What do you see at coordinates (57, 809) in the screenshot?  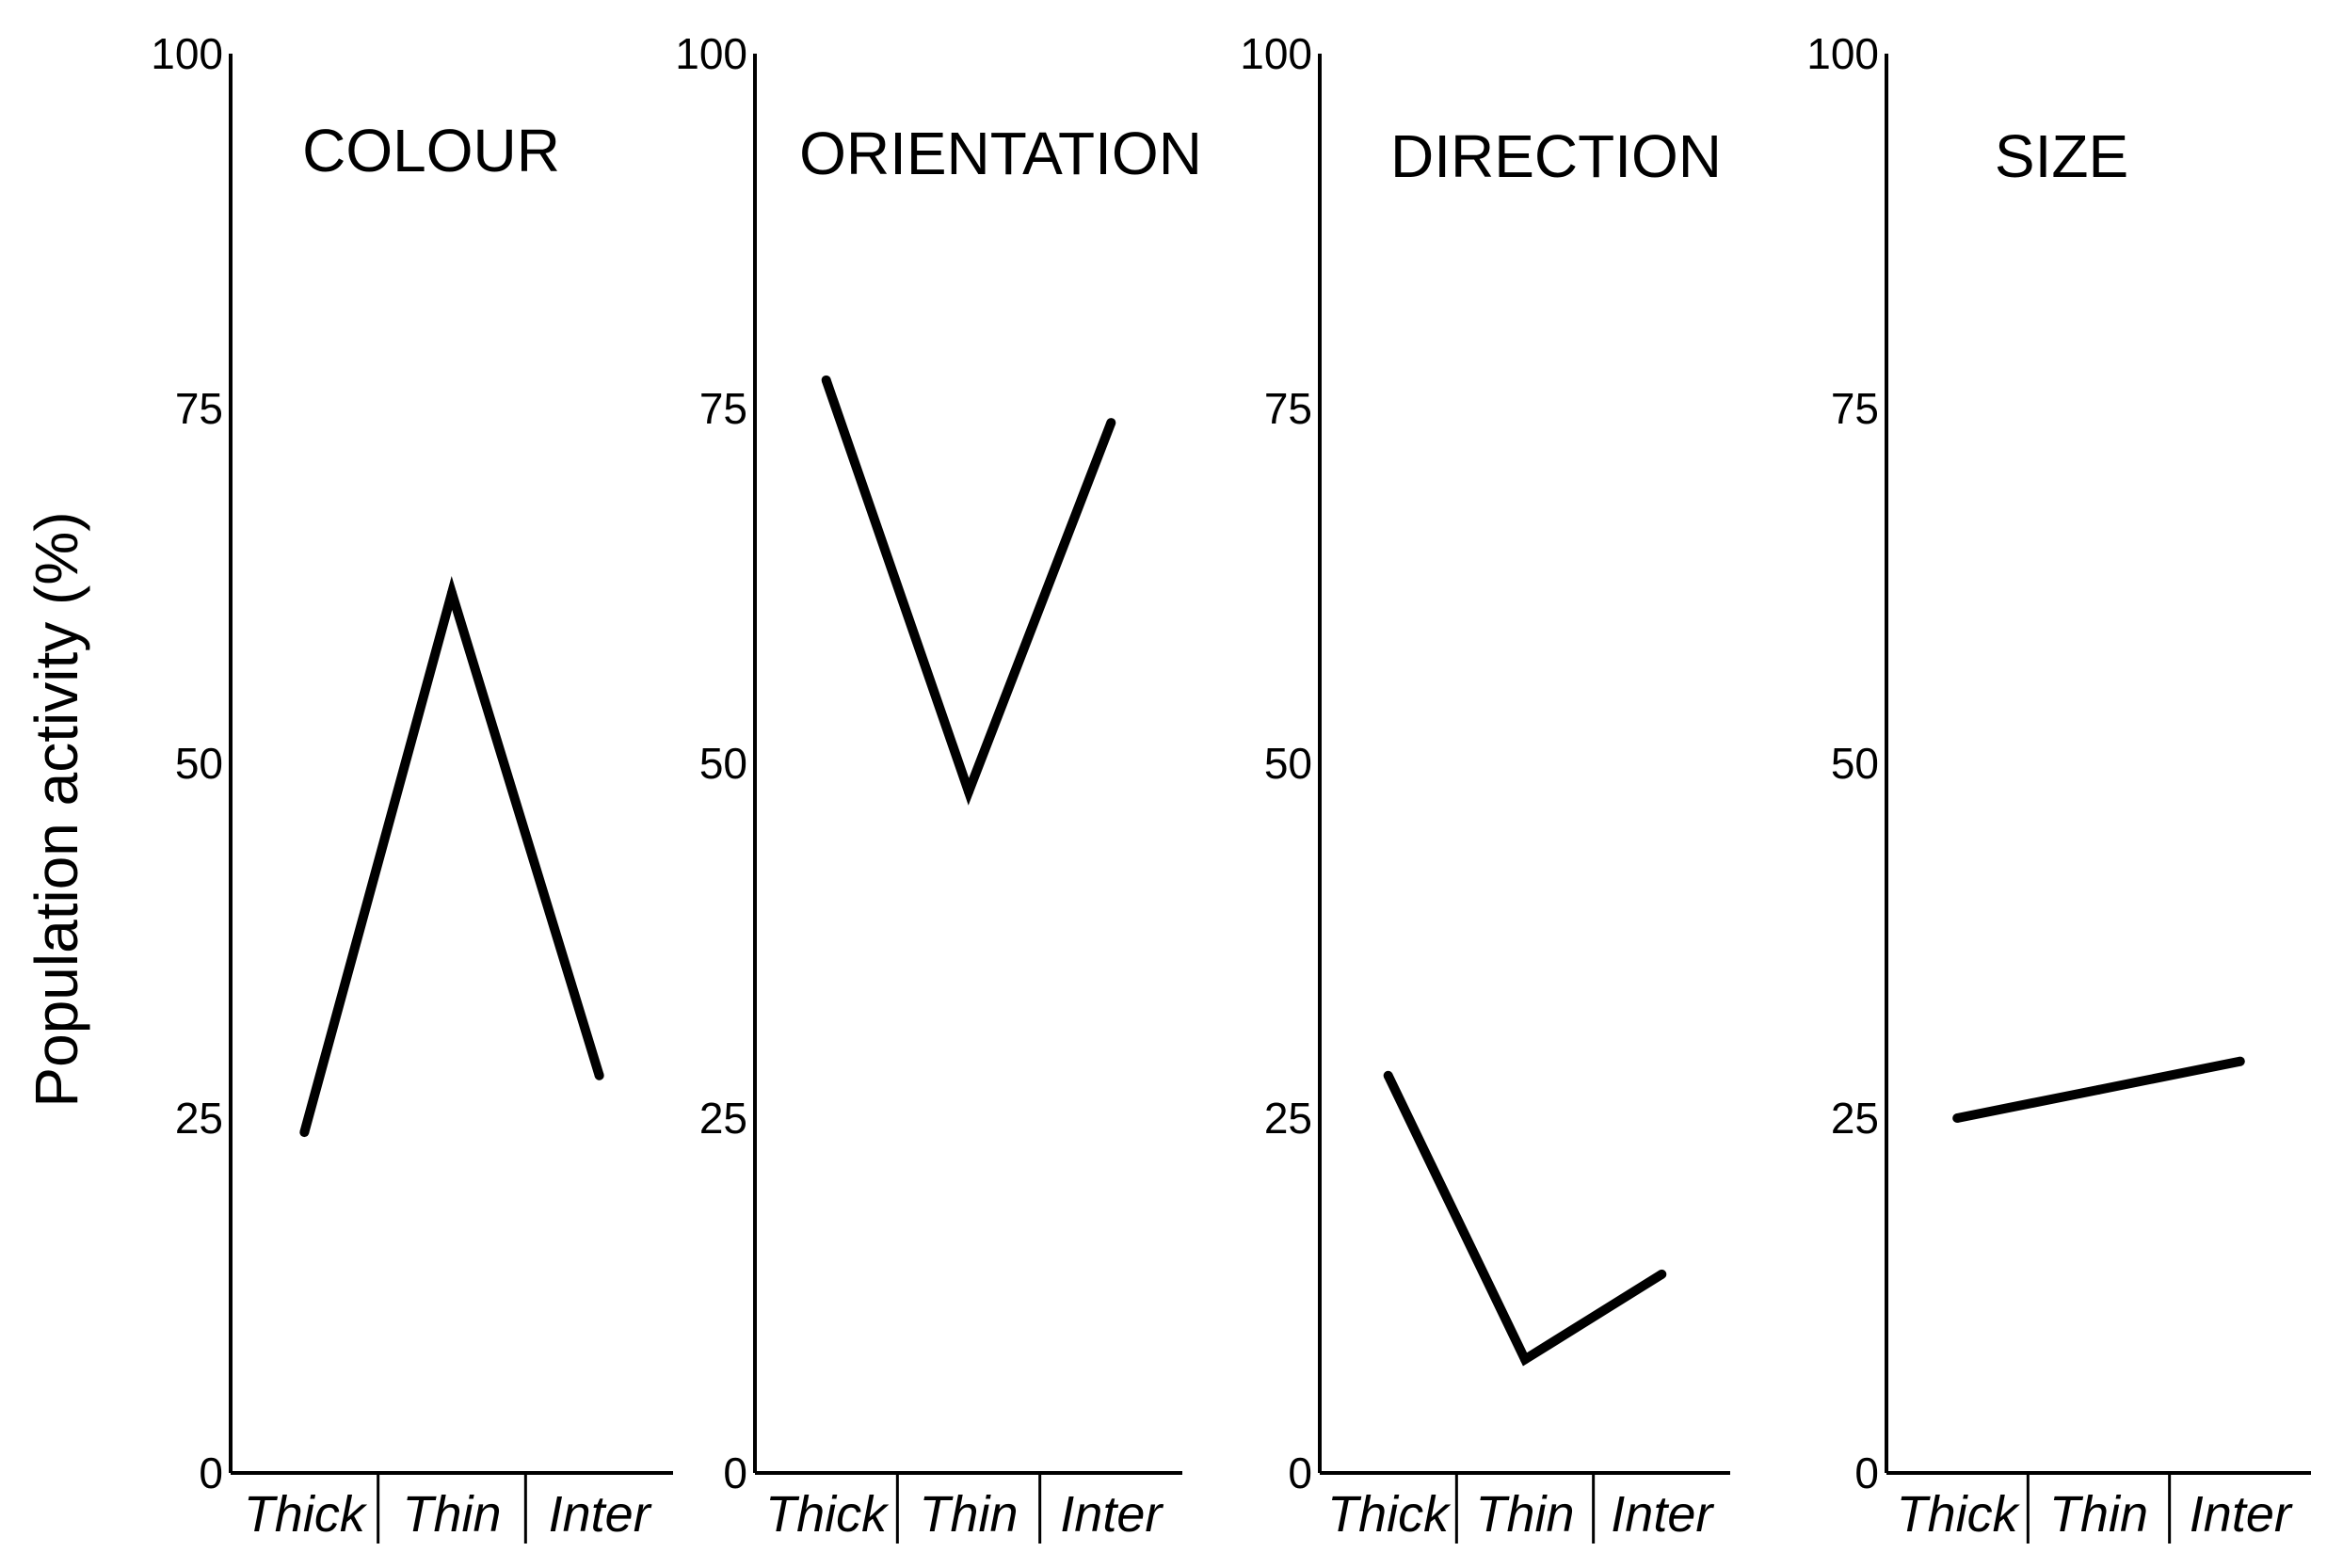 I see `y-axis-label: Population activity (%)` at bounding box center [57, 809].